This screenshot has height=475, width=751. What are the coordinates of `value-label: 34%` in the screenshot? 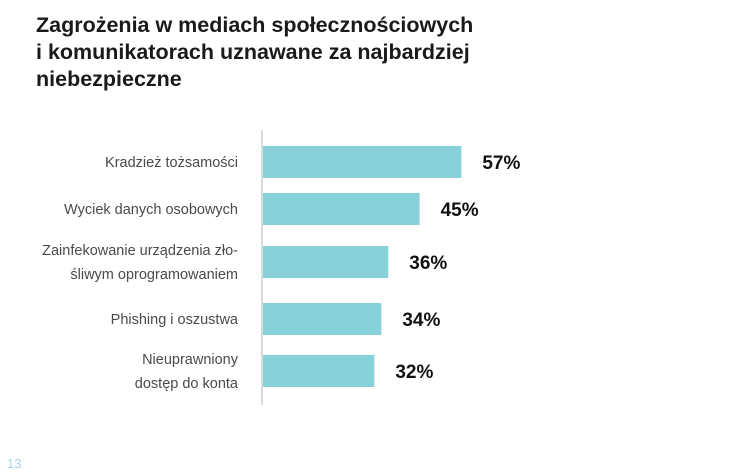 It's located at (421, 320).